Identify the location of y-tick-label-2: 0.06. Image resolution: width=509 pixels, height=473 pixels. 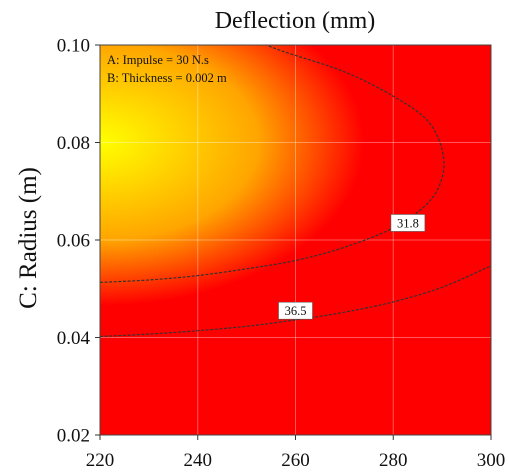
(73, 241).